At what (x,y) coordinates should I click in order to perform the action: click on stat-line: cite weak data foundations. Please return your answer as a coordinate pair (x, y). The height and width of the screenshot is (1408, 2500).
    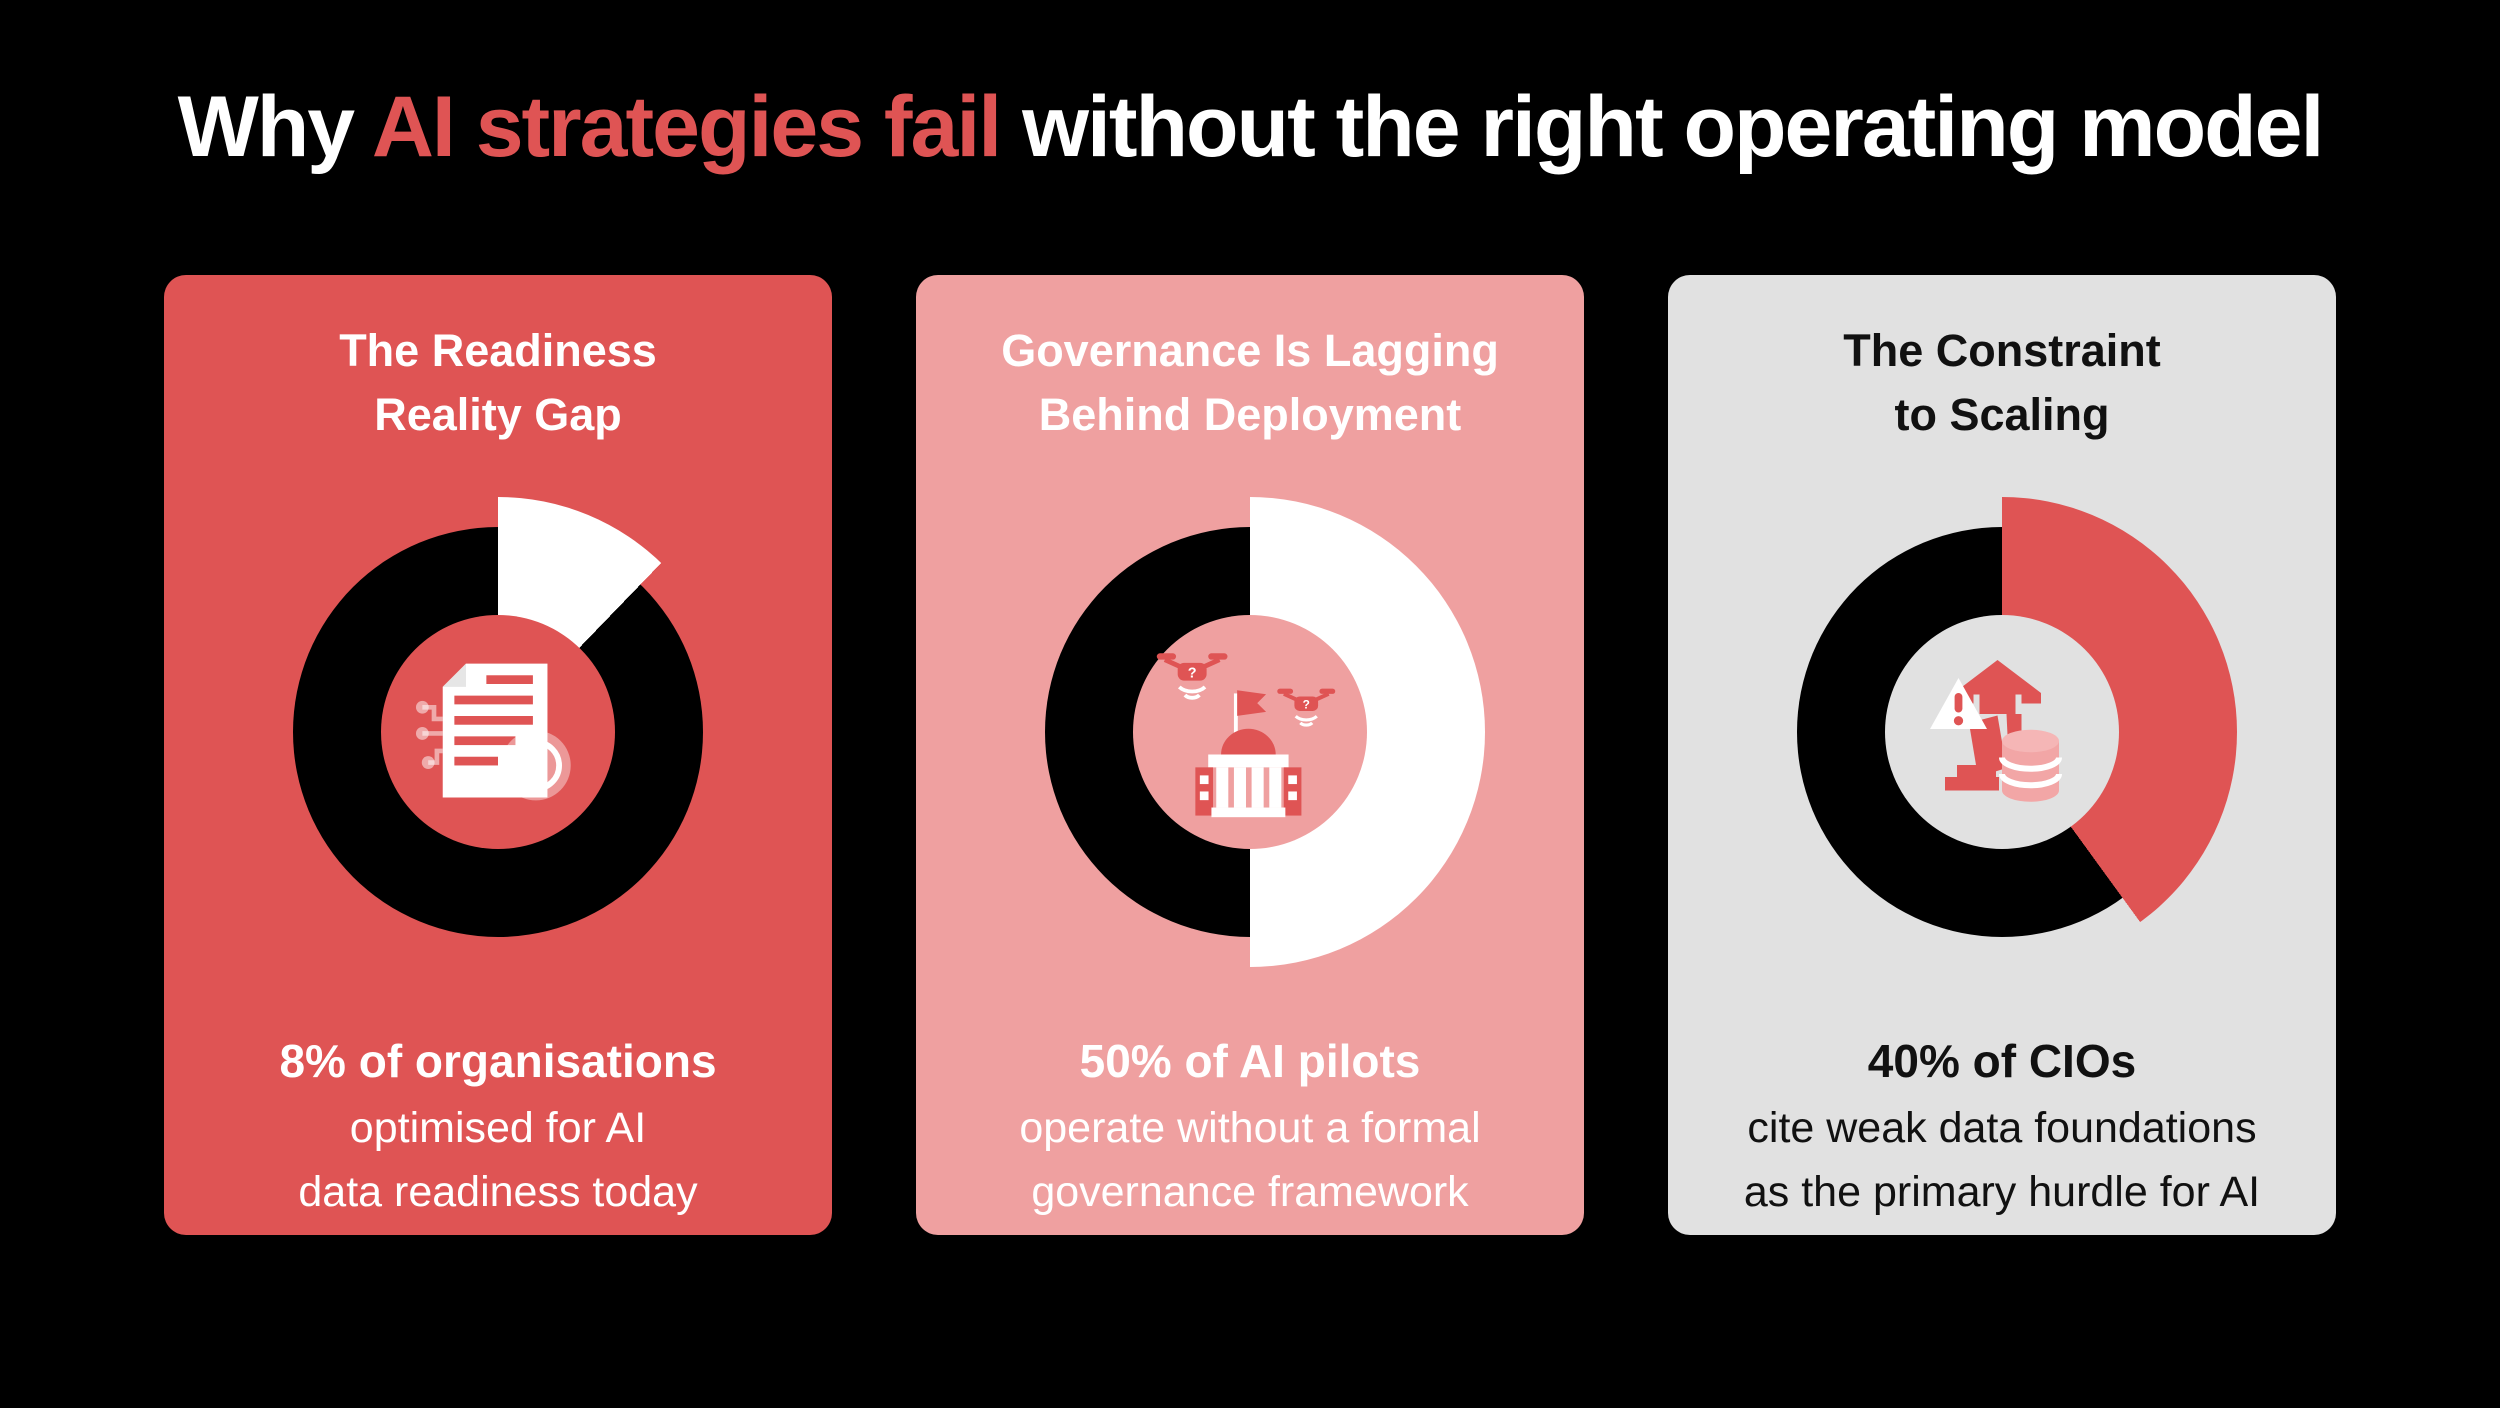
    Looking at the image, I should click on (2002, 1127).